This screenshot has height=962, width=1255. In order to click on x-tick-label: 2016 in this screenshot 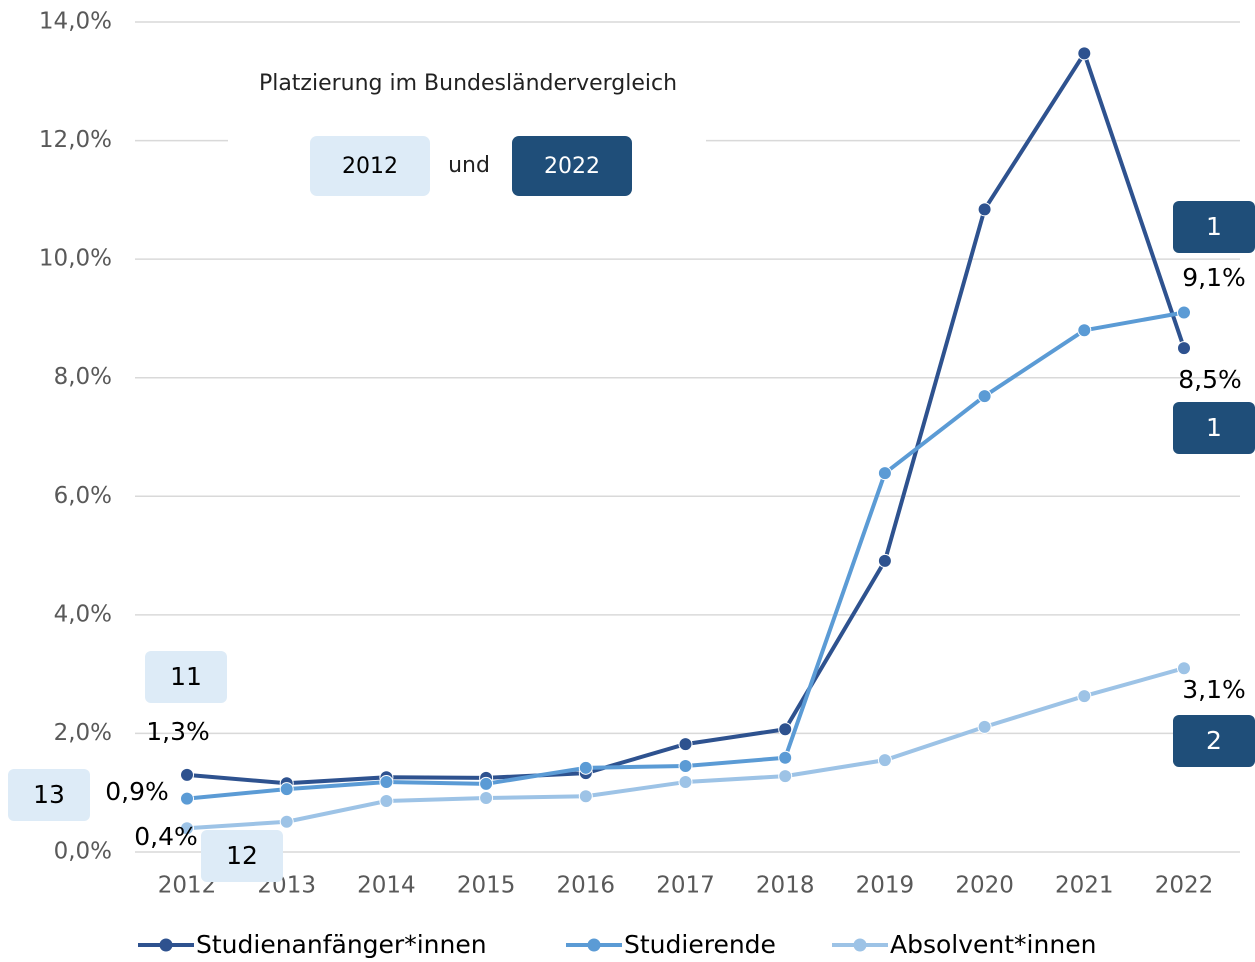, I will do `click(586, 886)`.